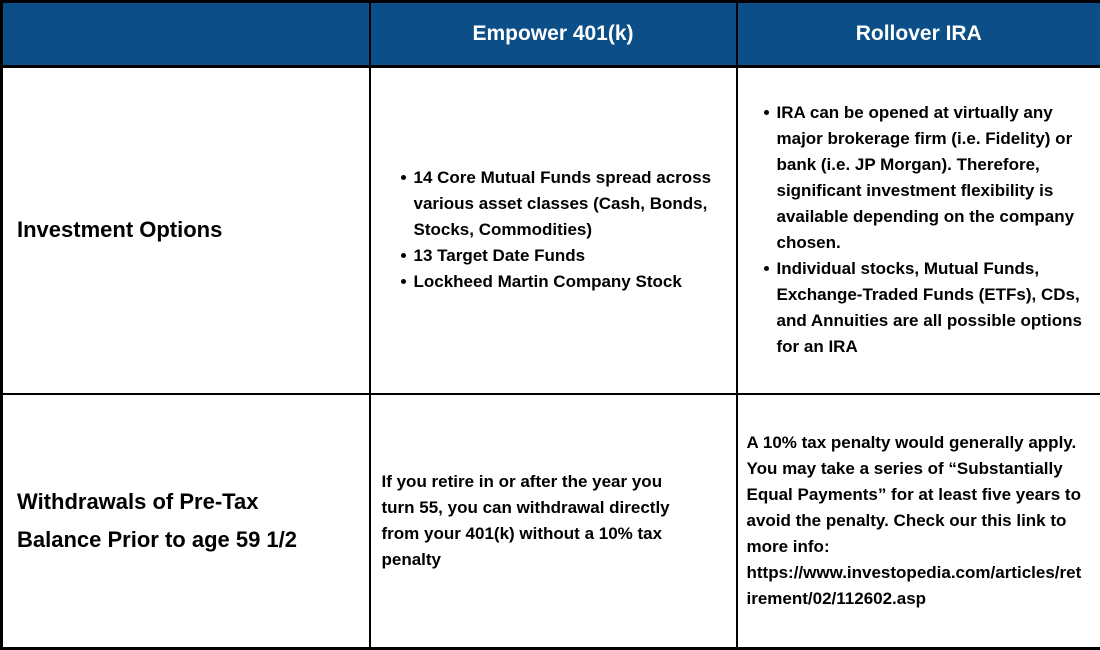 The image size is (1100, 650). I want to click on bullet-item: Lockheed Martin Company Stock, so click(563, 282).